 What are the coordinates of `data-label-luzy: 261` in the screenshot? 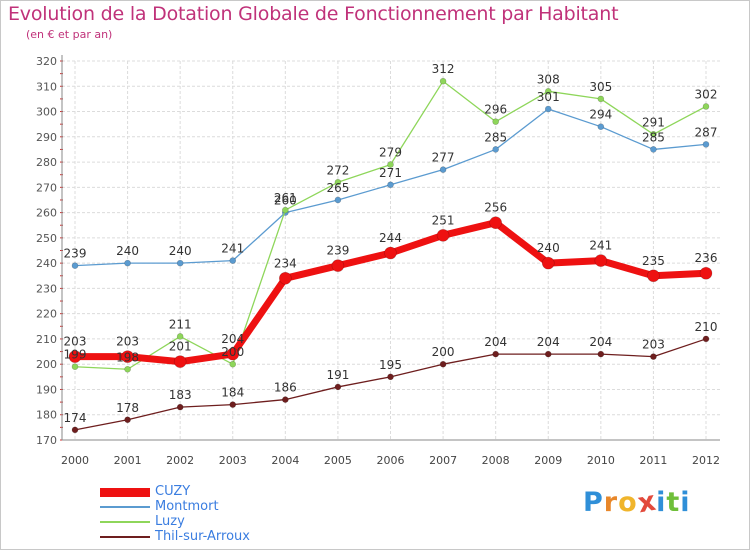 It's located at (285, 198).